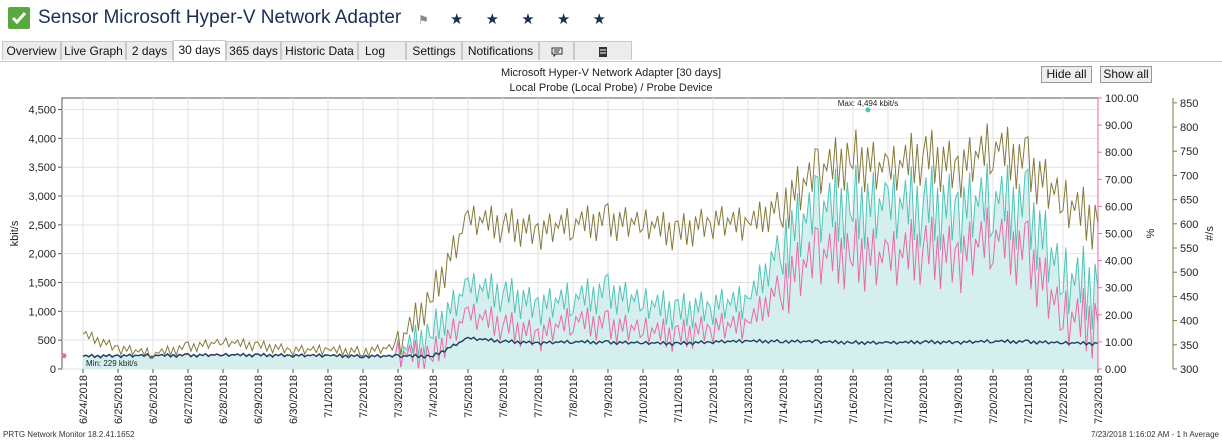 The width and height of the screenshot is (1222, 440). What do you see at coordinates (1189, 201) in the screenshot?
I see `right2-tick-label: 650` at bounding box center [1189, 201].